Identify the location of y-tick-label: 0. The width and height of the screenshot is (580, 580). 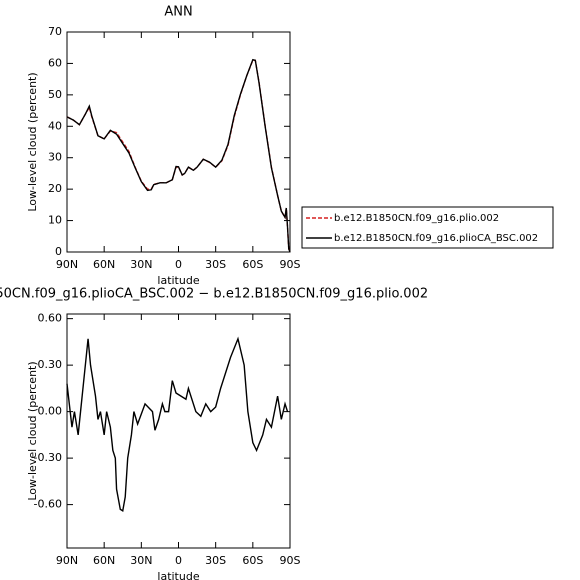
(58, 251).